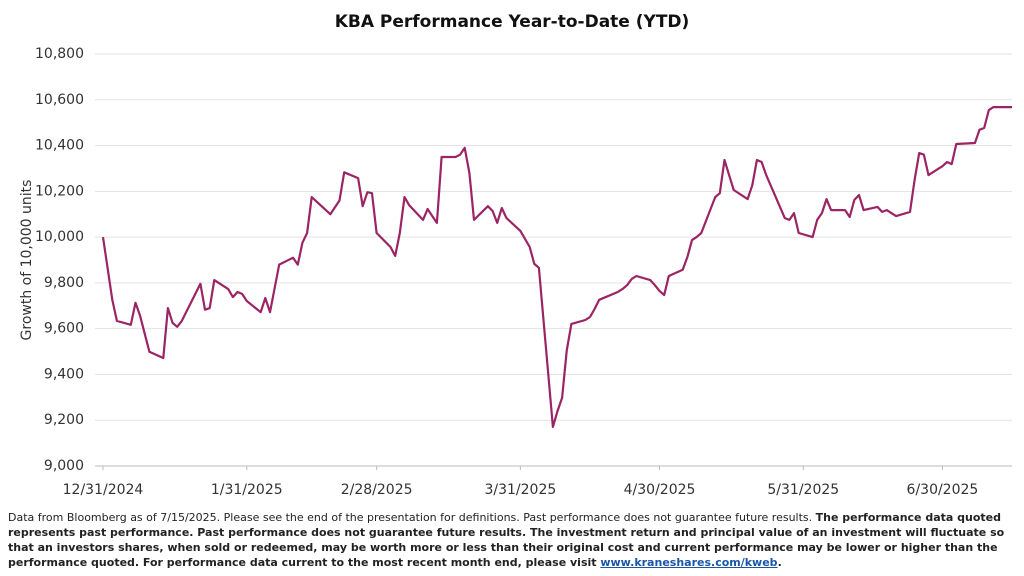  Describe the element at coordinates (247, 490) in the screenshot. I see `x-tick-label: 1/31/2025` at that location.